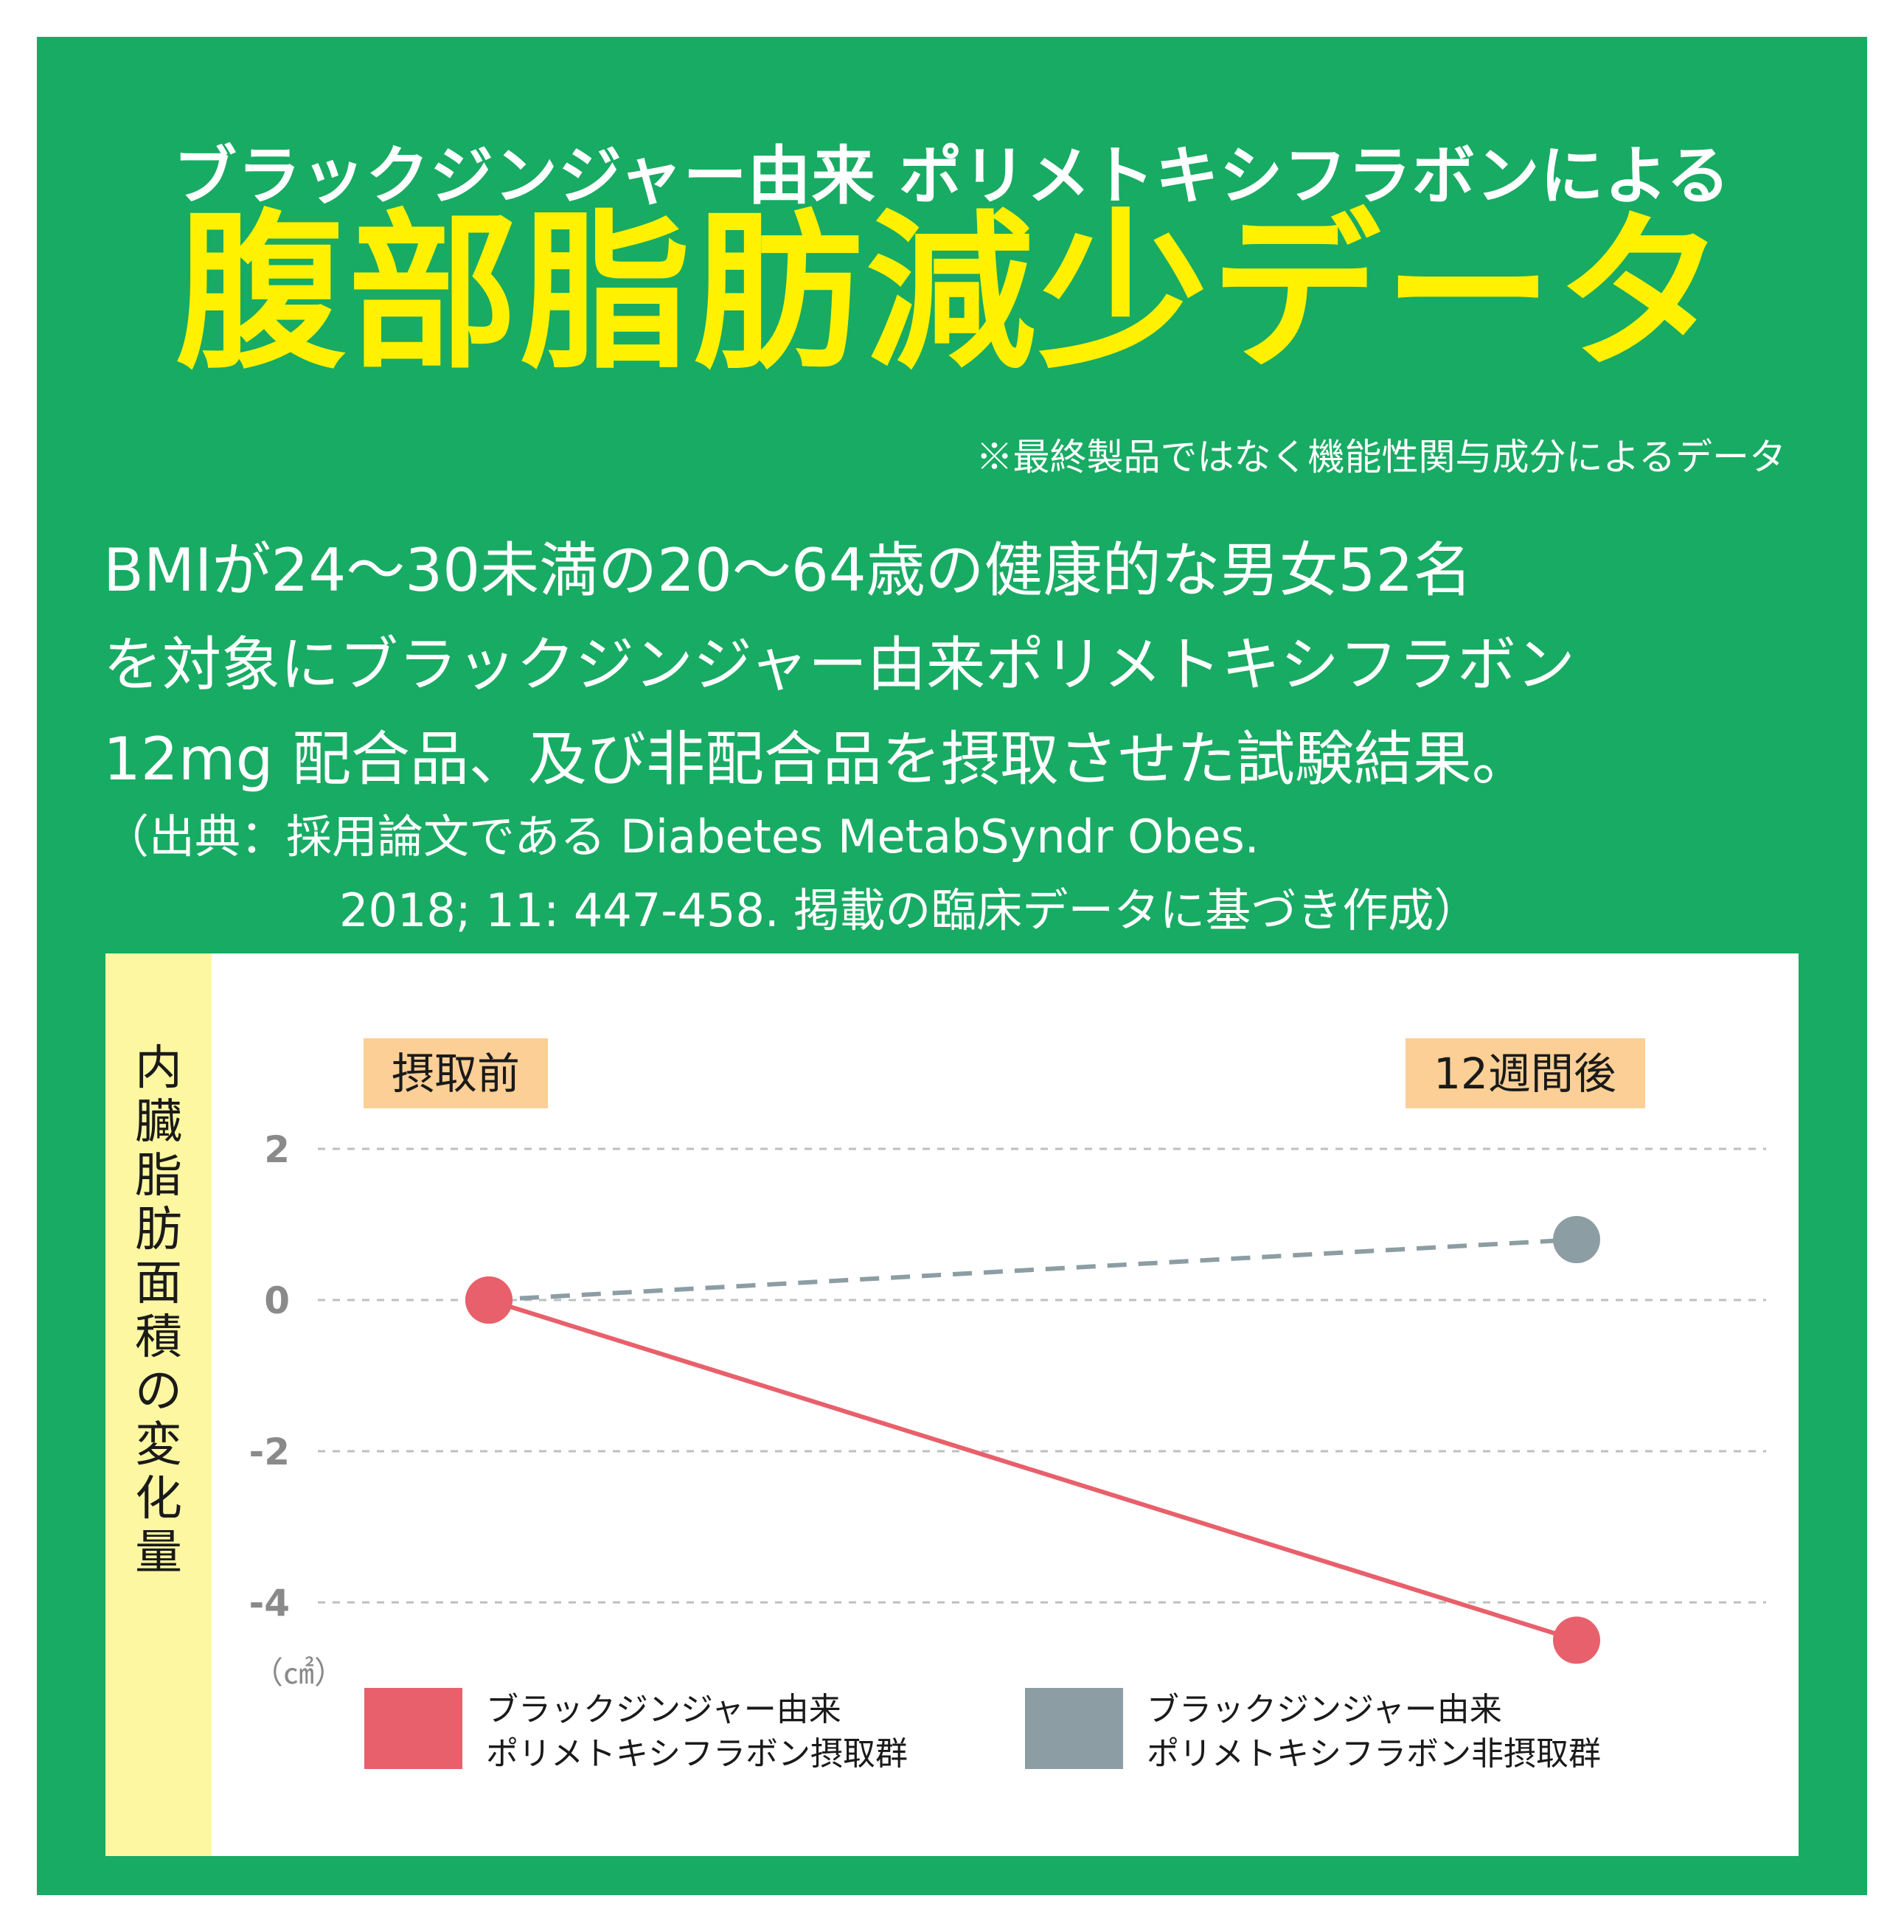  Describe the element at coordinates (298, 1673) in the screenshot. I see `y-unit-label: （㎠）` at that location.